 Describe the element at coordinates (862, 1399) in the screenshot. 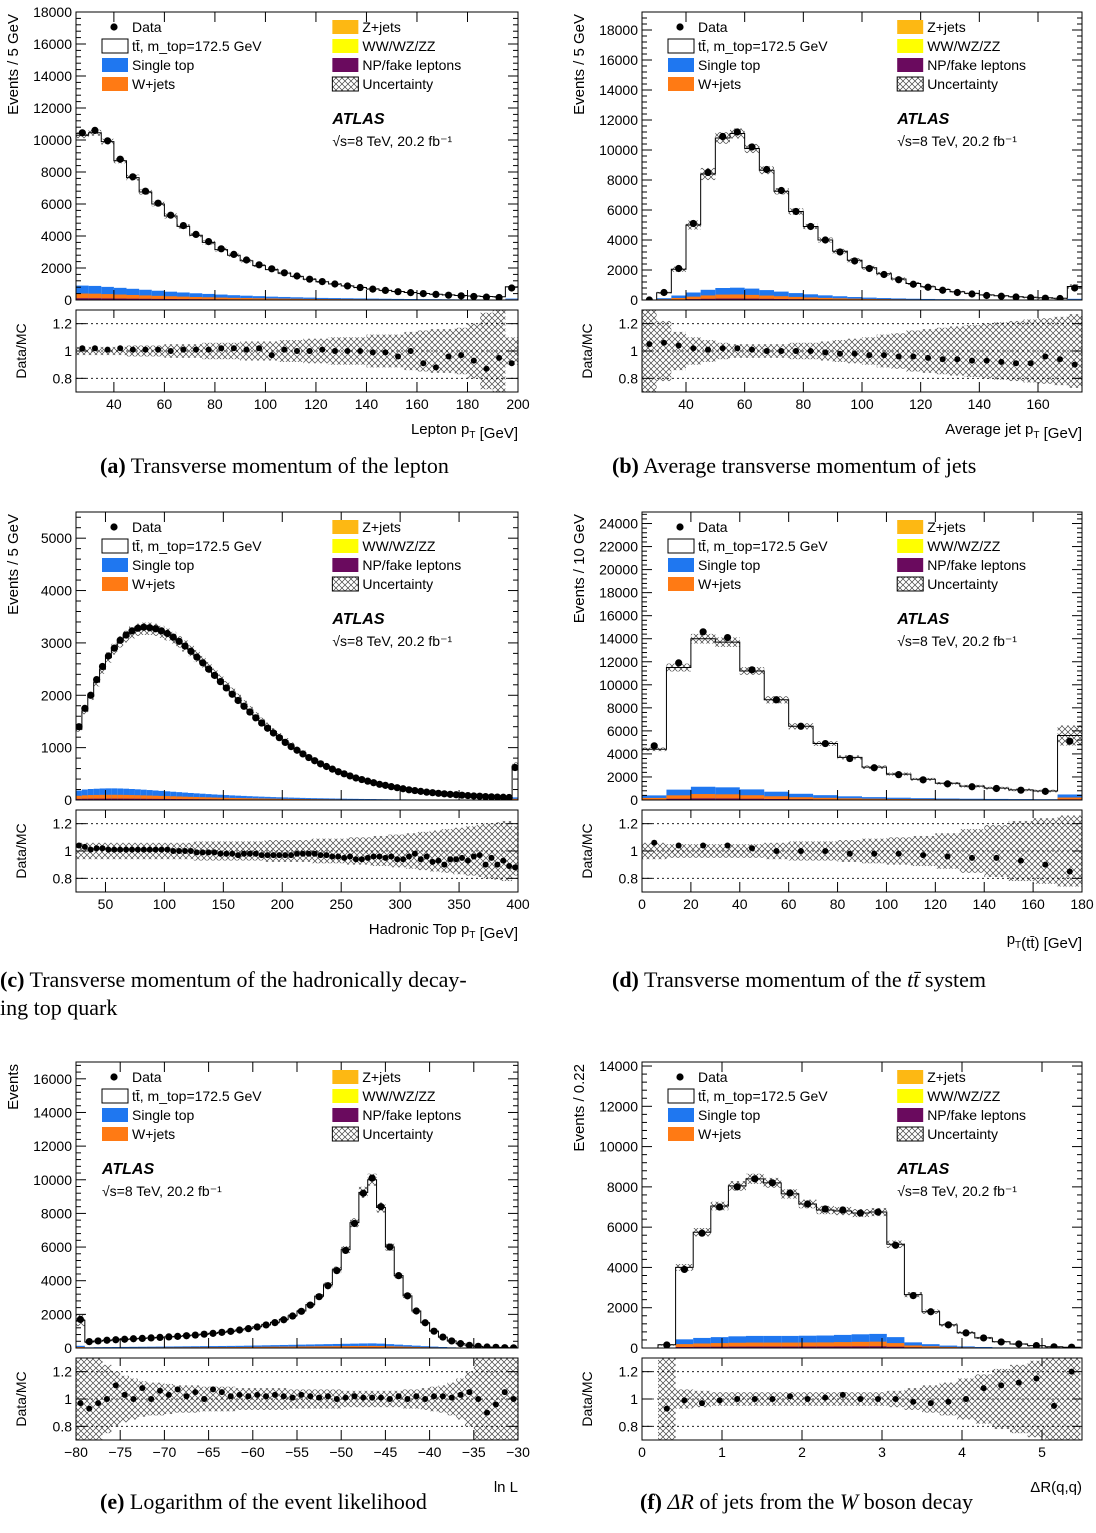

I see `ratio-plot` at that location.